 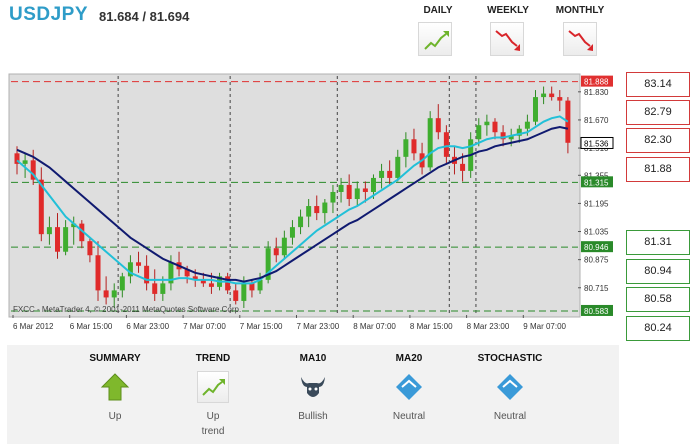 I want to click on timeframe-daily-button, so click(x=435, y=39).